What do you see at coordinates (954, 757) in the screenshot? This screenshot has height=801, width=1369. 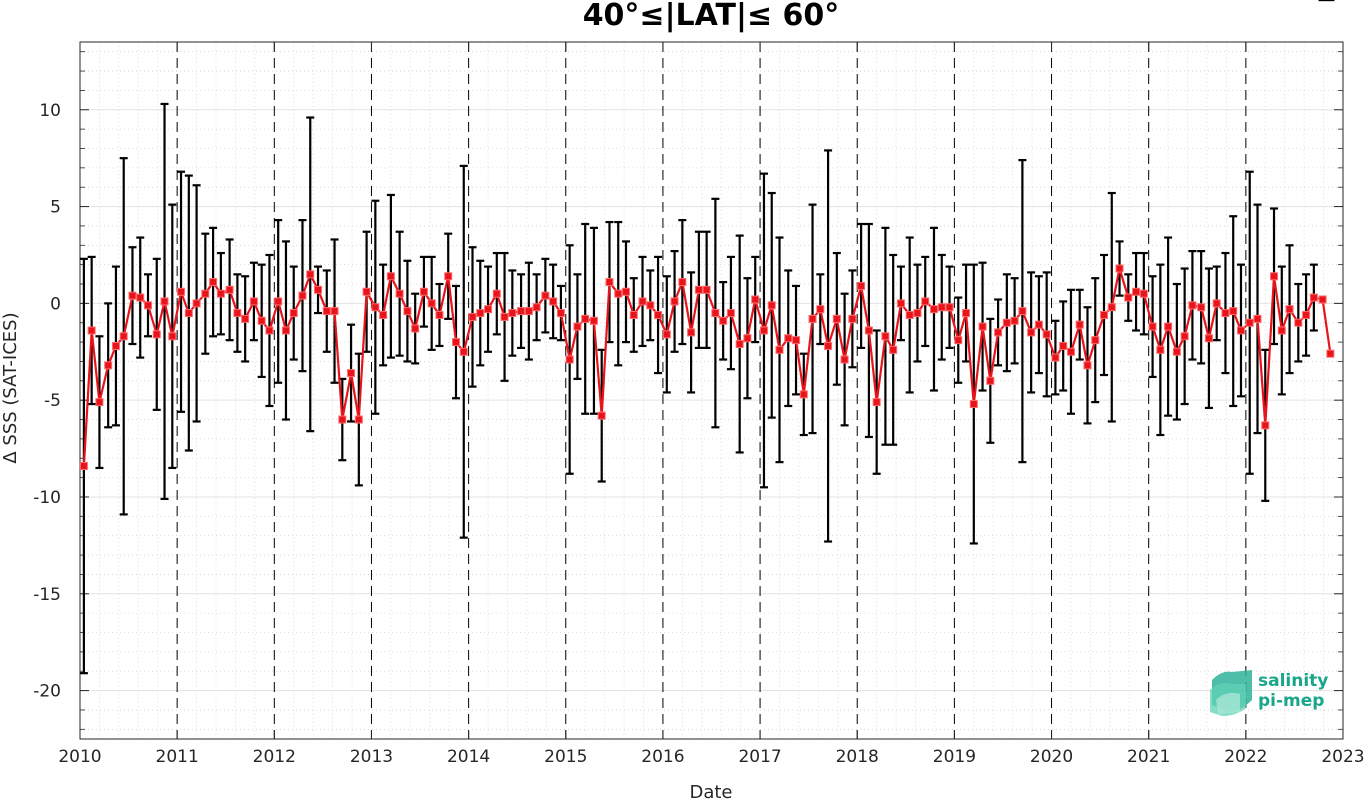 I see `x-tick-label: 2019` at bounding box center [954, 757].